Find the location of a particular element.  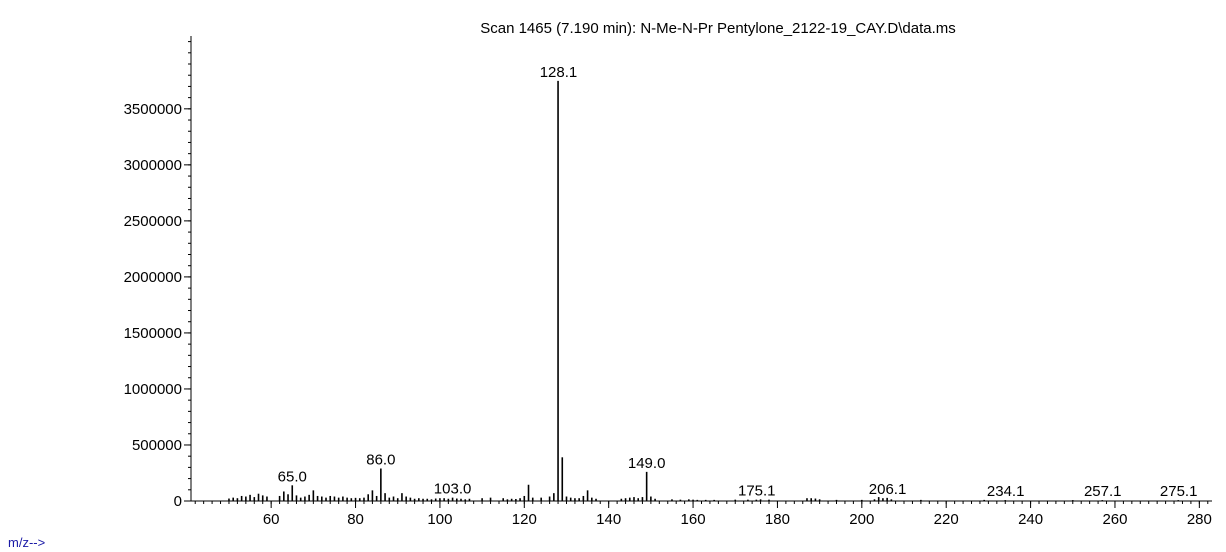

x-axis-label: m/z--> is located at coordinates (26, 542).